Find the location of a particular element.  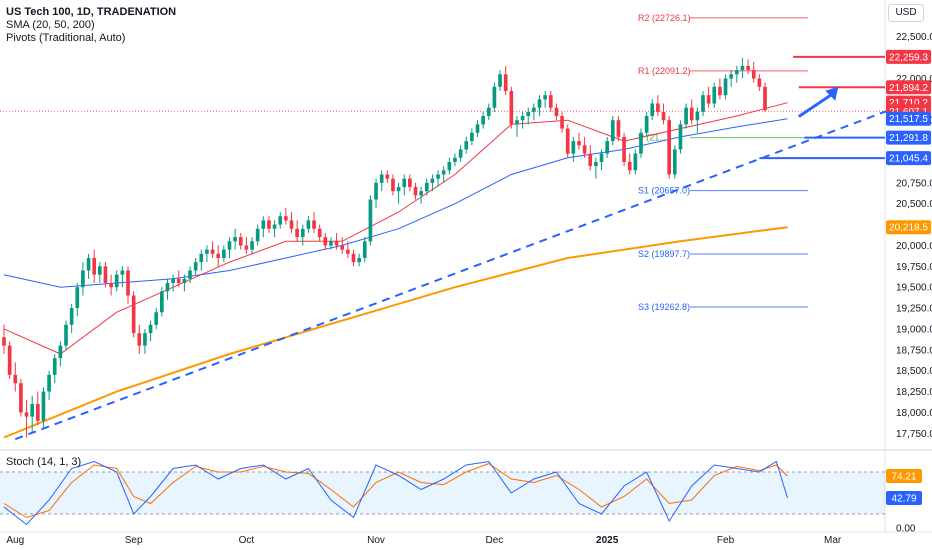

x-tick-label: Mar is located at coordinates (833, 540).